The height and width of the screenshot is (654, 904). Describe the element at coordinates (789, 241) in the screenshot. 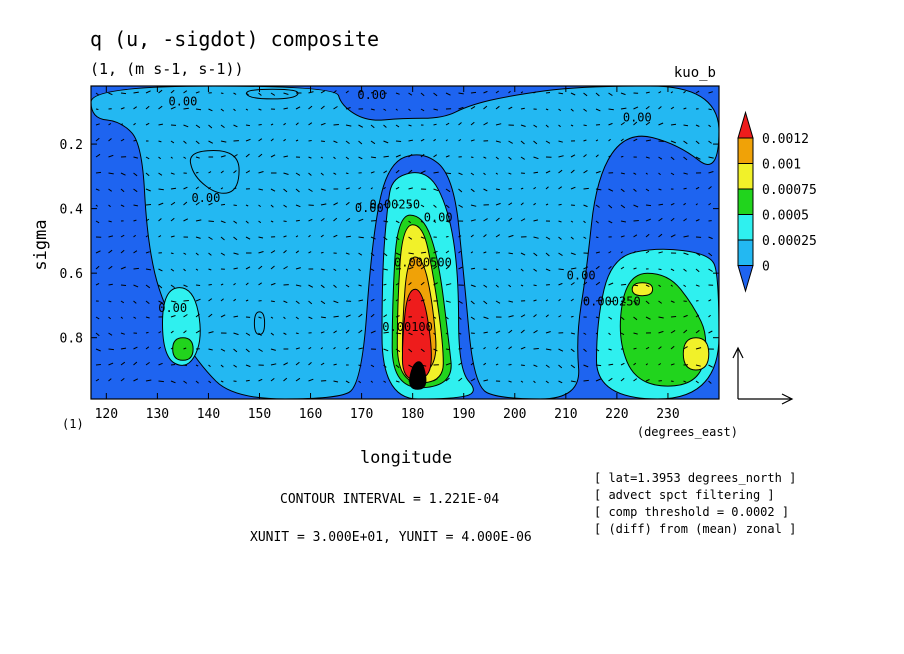

I see `colorbar-label-1: 0.00025` at that location.